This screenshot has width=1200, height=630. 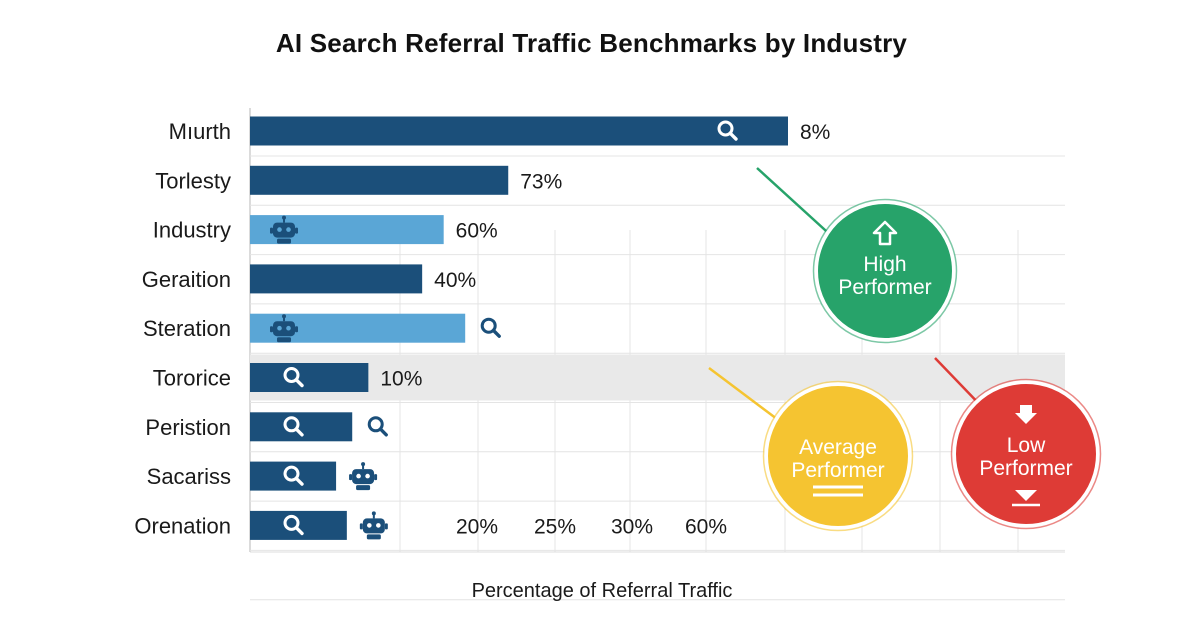 What do you see at coordinates (838, 447) in the screenshot?
I see `legend-label: Average` at bounding box center [838, 447].